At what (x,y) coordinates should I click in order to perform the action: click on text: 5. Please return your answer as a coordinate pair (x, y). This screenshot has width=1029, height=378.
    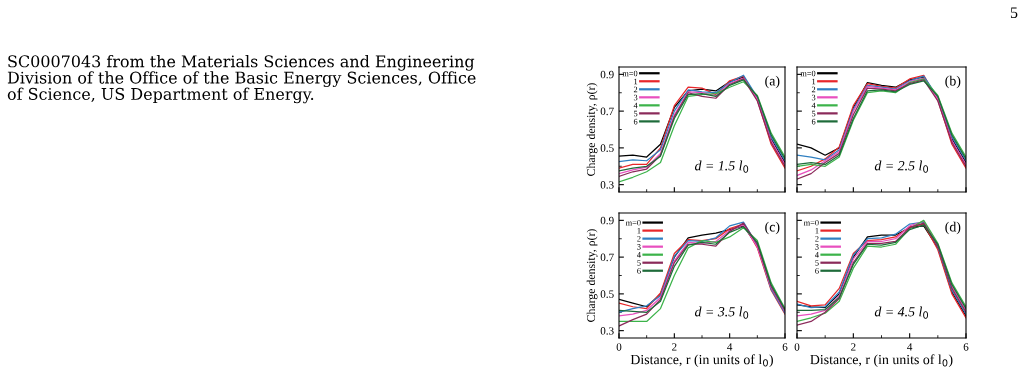
    Looking at the image, I should click on (1014, 12).